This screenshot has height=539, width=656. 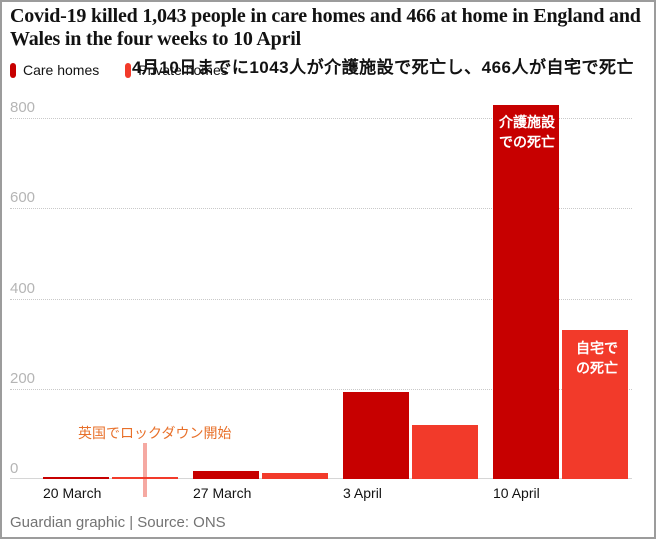 What do you see at coordinates (23, 378) in the screenshot?
I see `y-tick-label-200: 200` at bounding box center [23, 378].